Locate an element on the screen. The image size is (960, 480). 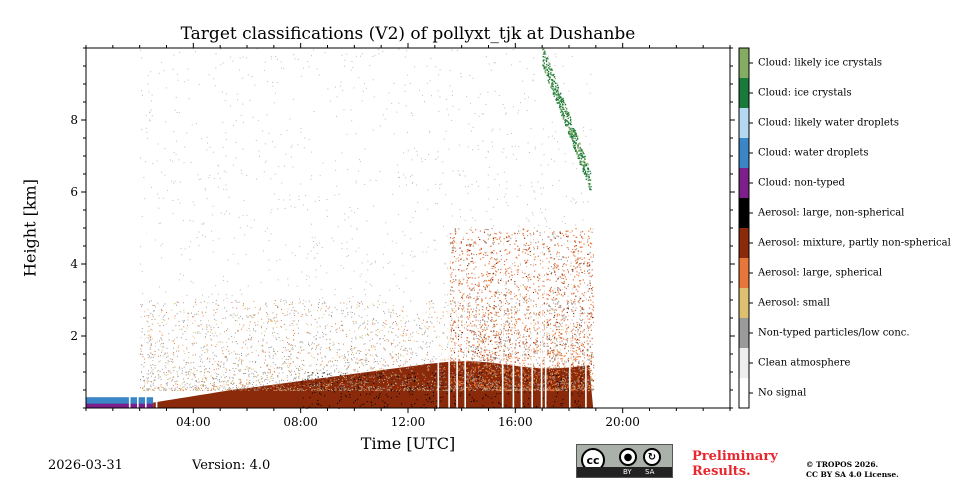
legend-label: Aerosol: large, non-spherical is located at coordinates (831, 213).